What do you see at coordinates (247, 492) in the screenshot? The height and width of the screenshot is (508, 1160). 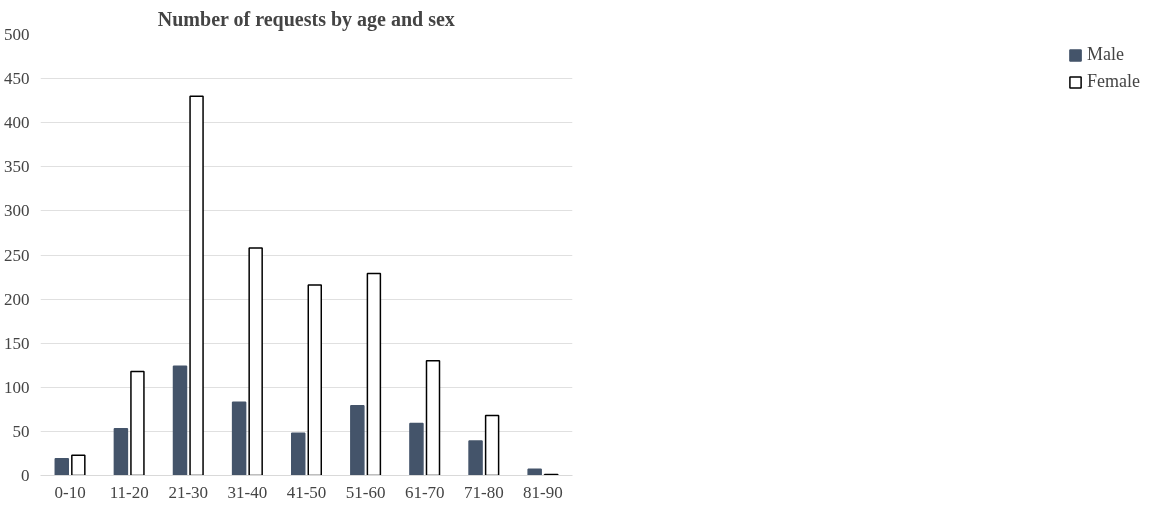 I see `x-tick-label: 31-40` at bounding box center [247, 492].